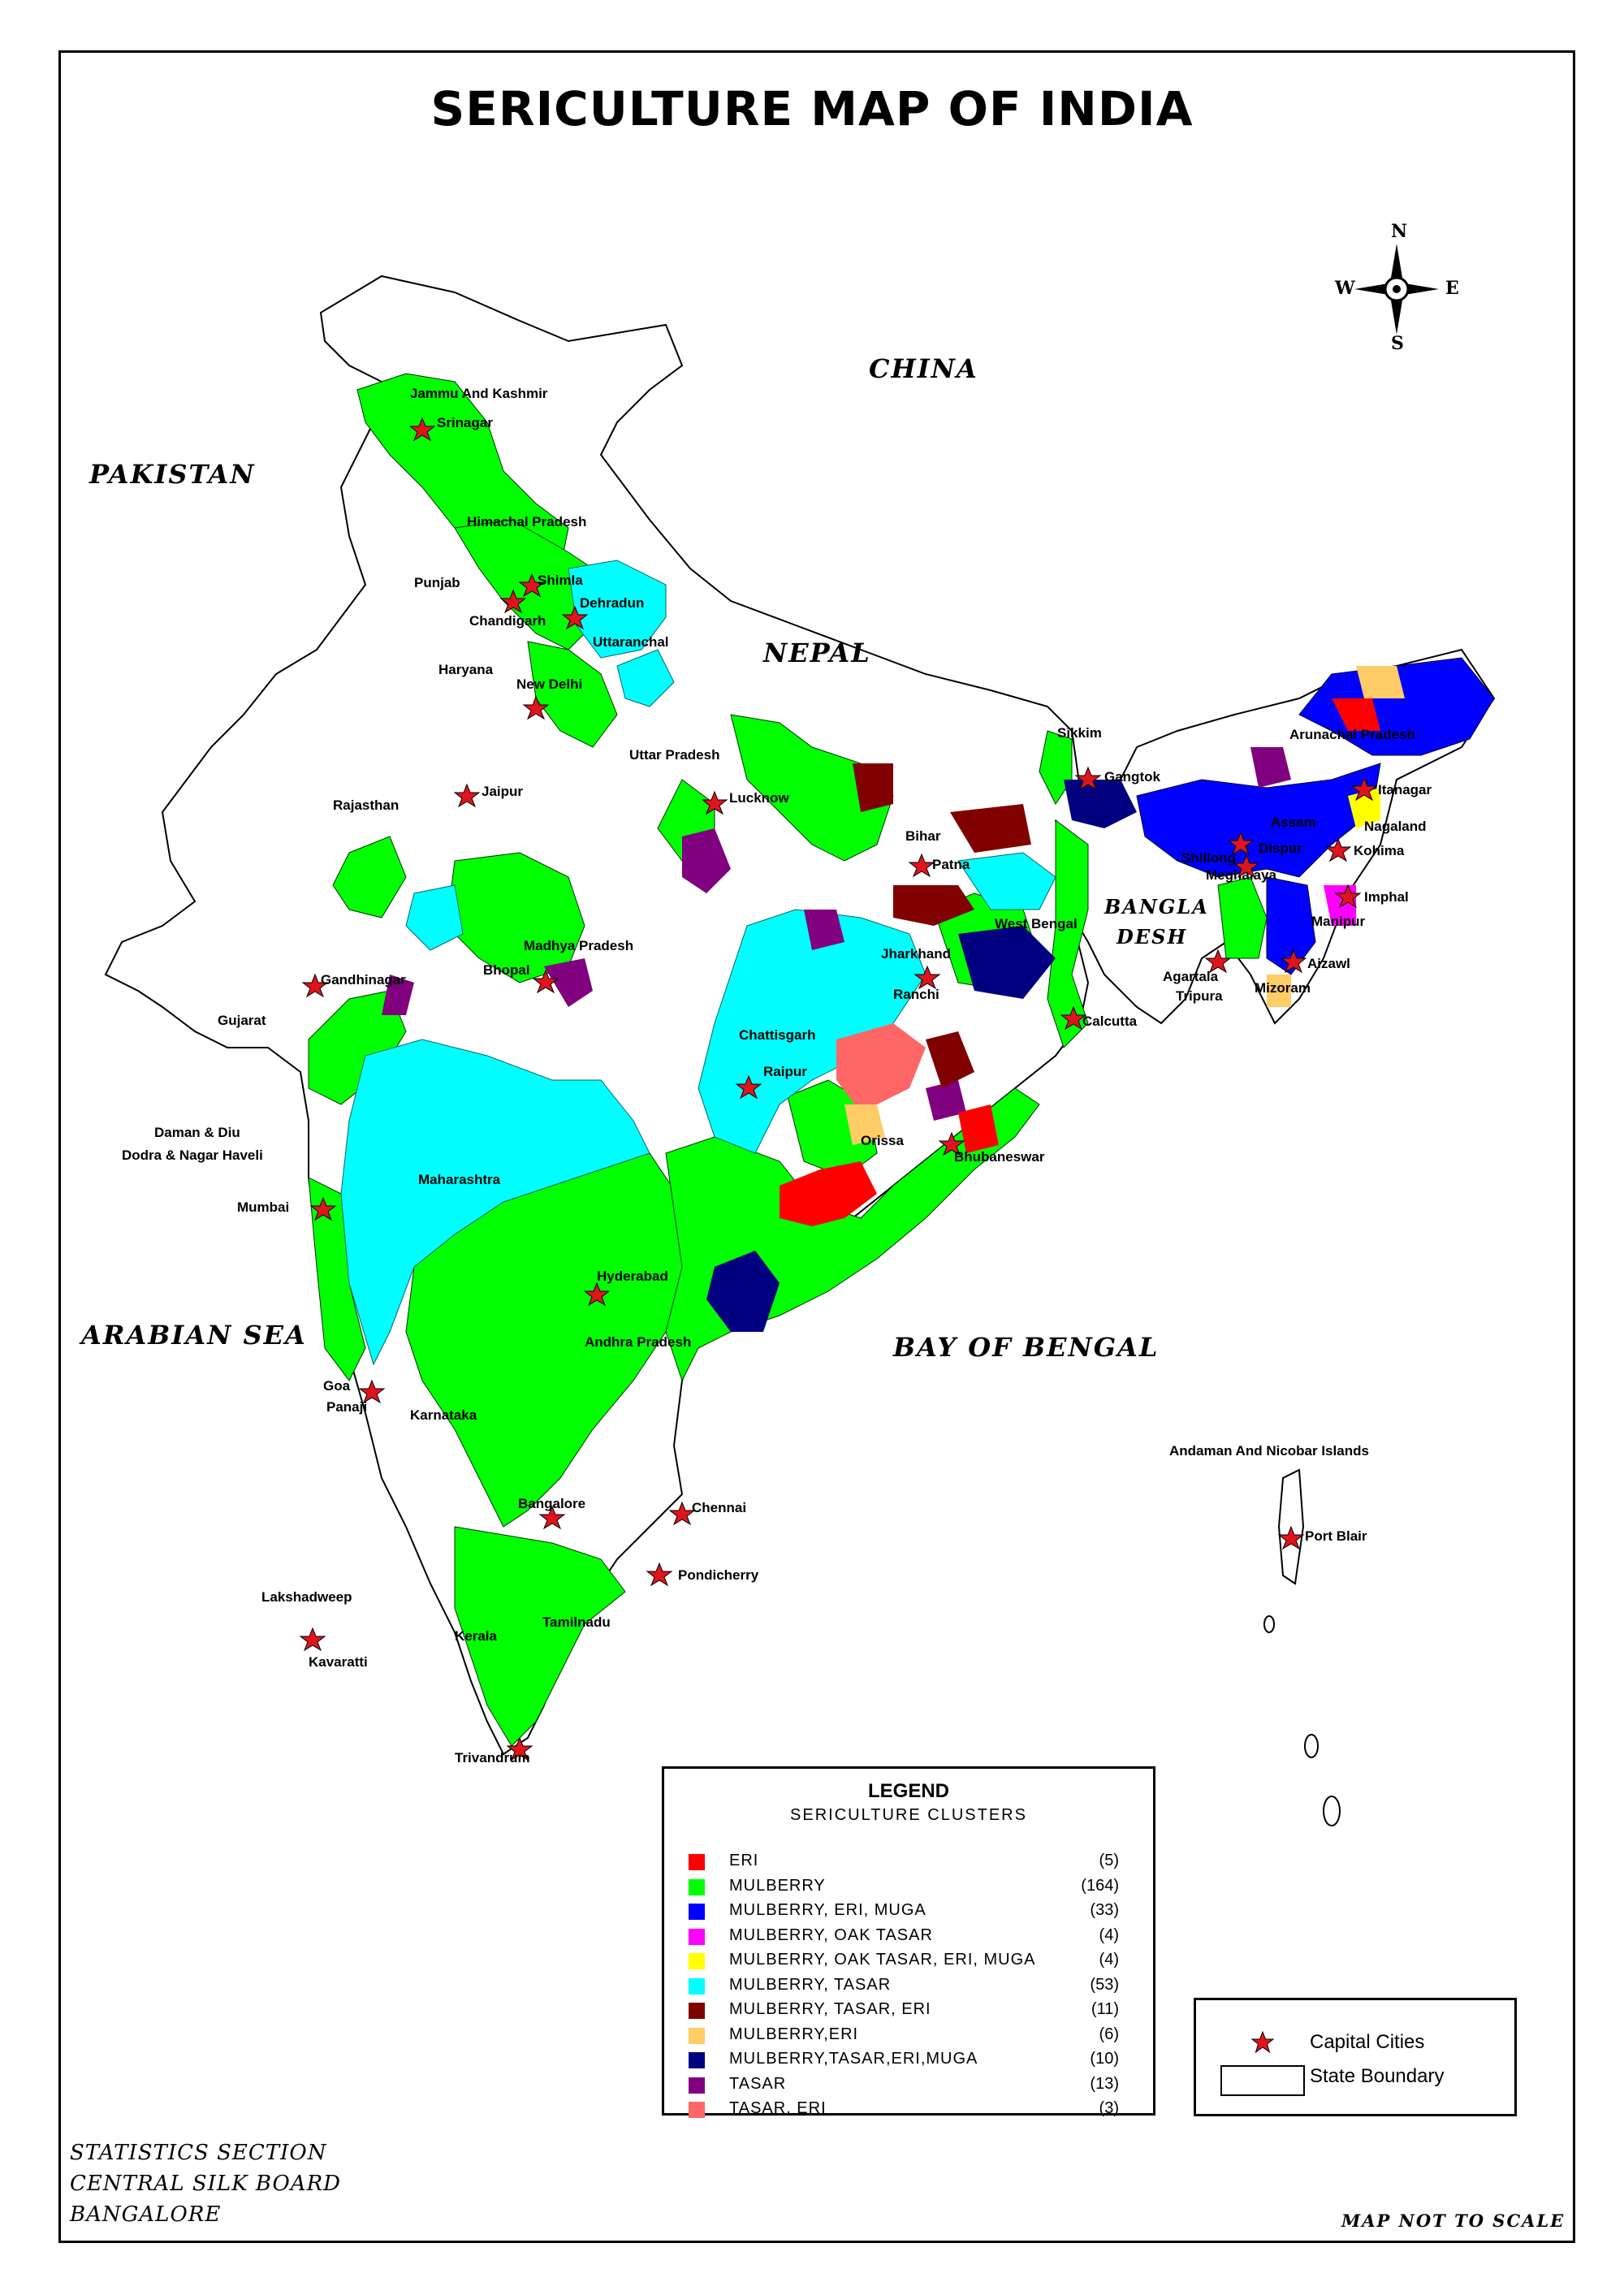  I want to click on state-label: Manipur, so click(1338, 922).